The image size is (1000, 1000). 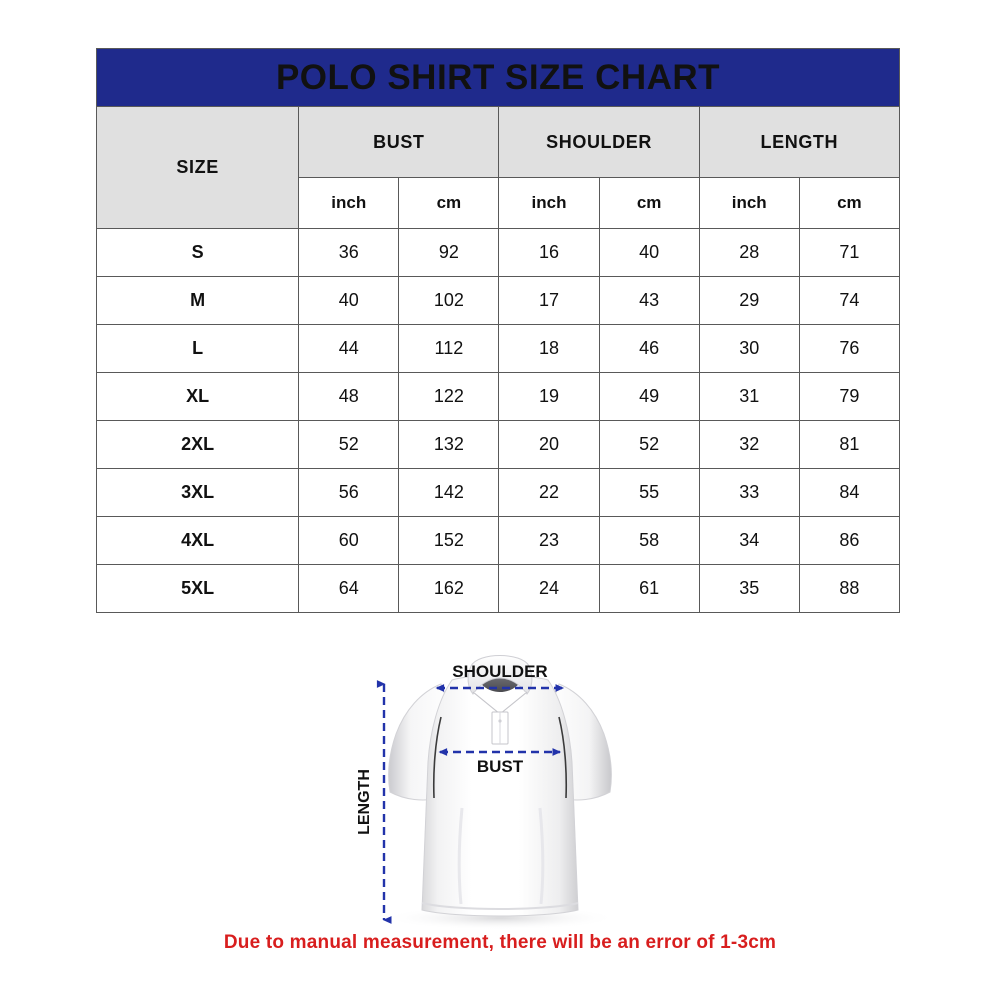 What do you see at coordinates (197, 588) in the screenshot?
I see `cell-size: 5XL` at bounding box center [197, 588].